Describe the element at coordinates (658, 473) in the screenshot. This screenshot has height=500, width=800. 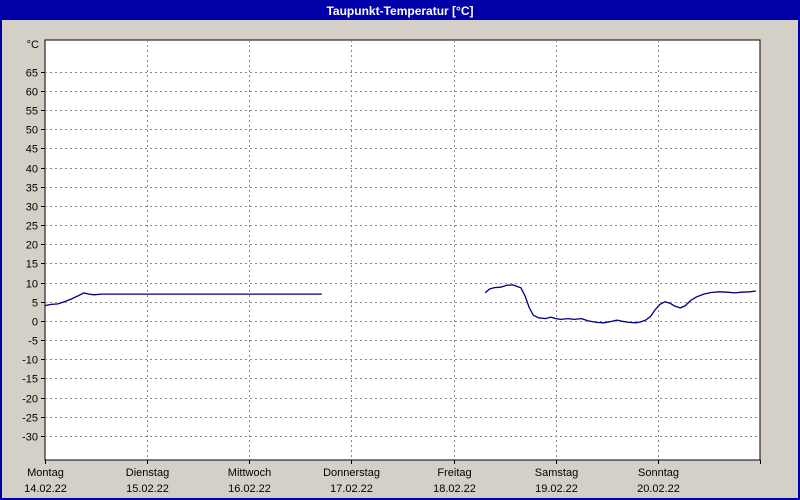
I see `x-day-label: Sonntag` at that location.